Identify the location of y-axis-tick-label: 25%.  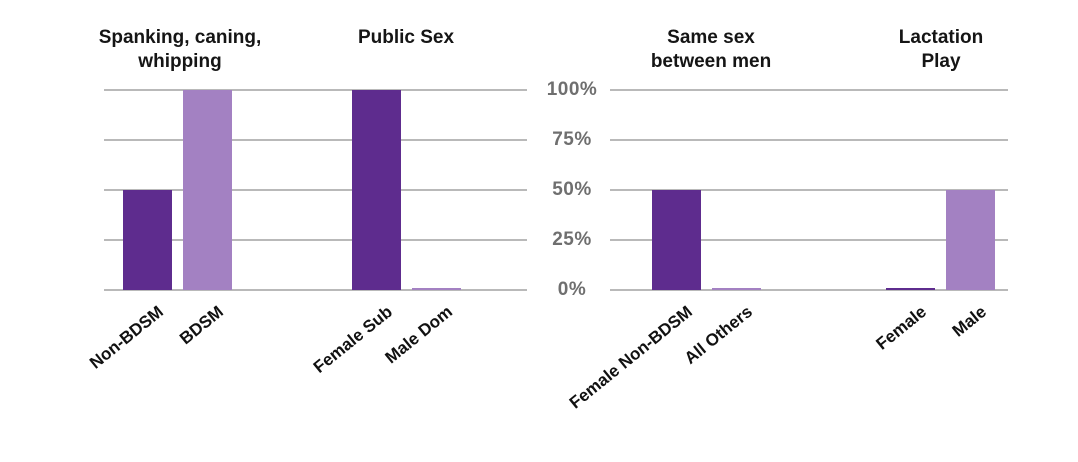
(572, 239).